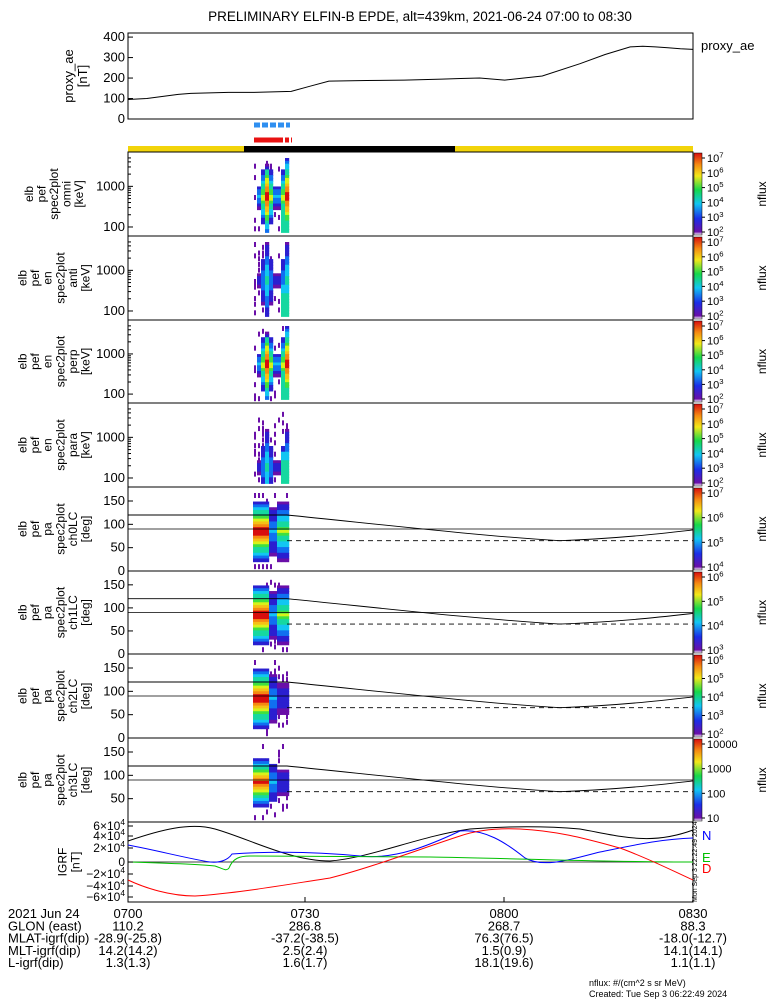  I want to click on proxy-ae-frame, so click(410, 76).